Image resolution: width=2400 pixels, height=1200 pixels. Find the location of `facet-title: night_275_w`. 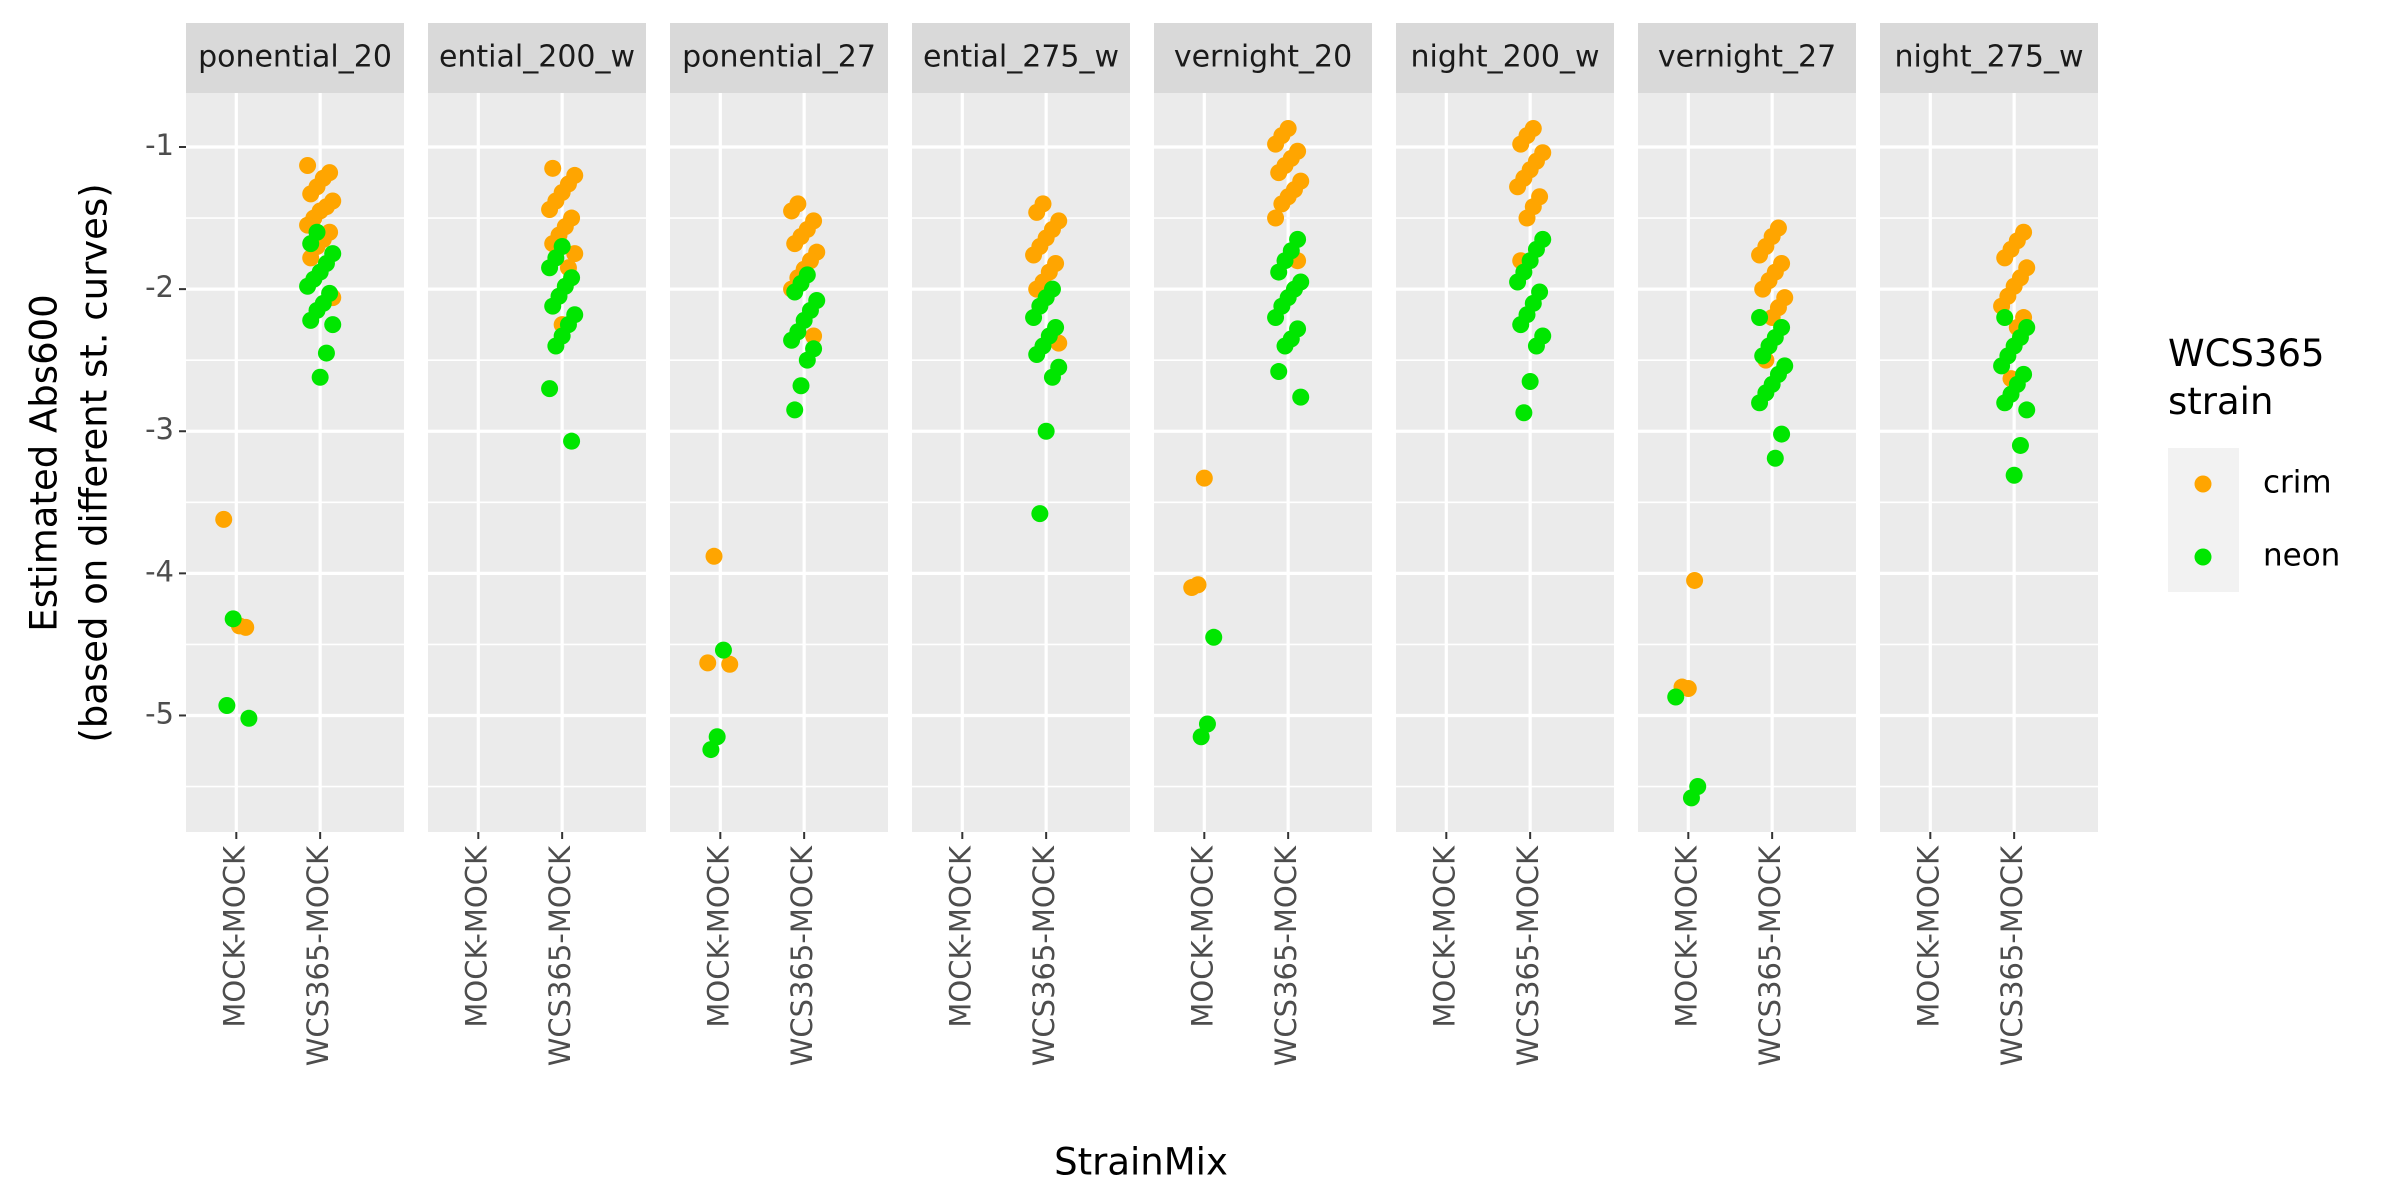

facet-title: night_275_w is located at coordinates (1989, 57).